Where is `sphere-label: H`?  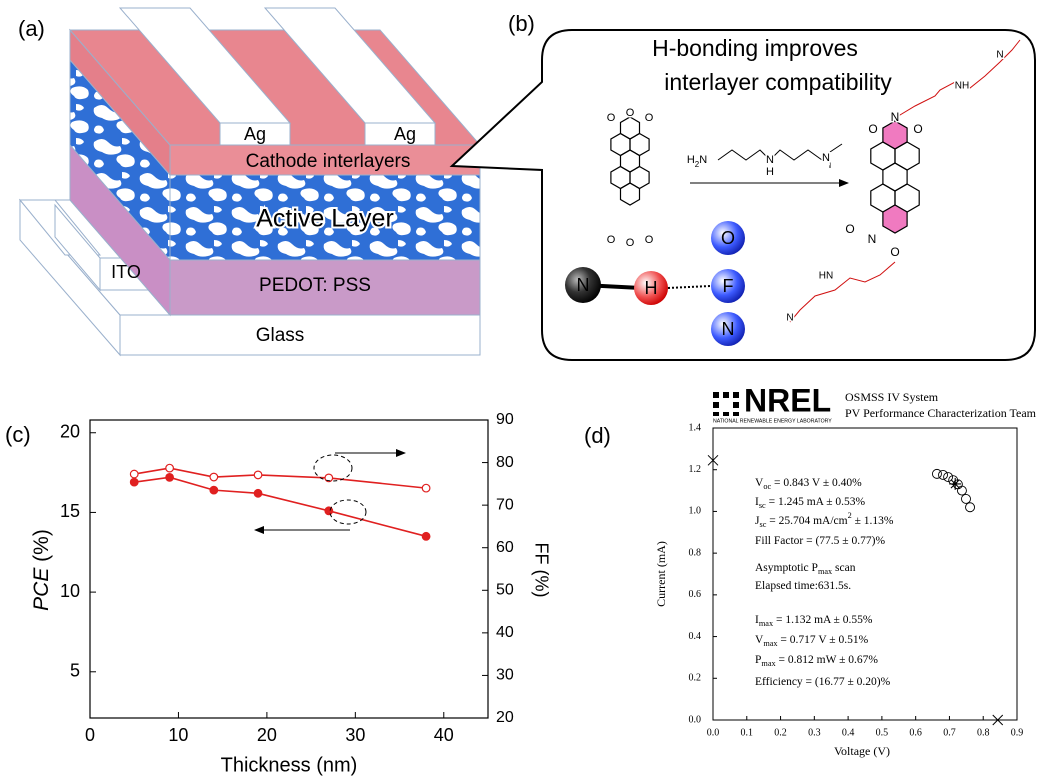 sphere-label: H is located at coordinates (651, 288).